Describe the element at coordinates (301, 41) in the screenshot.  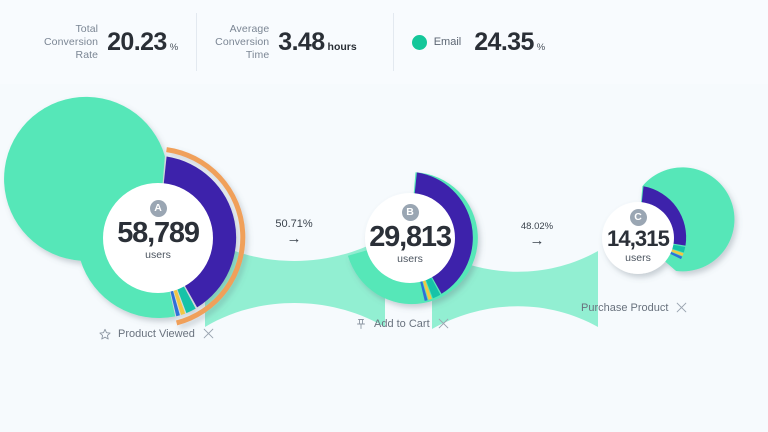
I see `kpi-value: 3.48` at that location.